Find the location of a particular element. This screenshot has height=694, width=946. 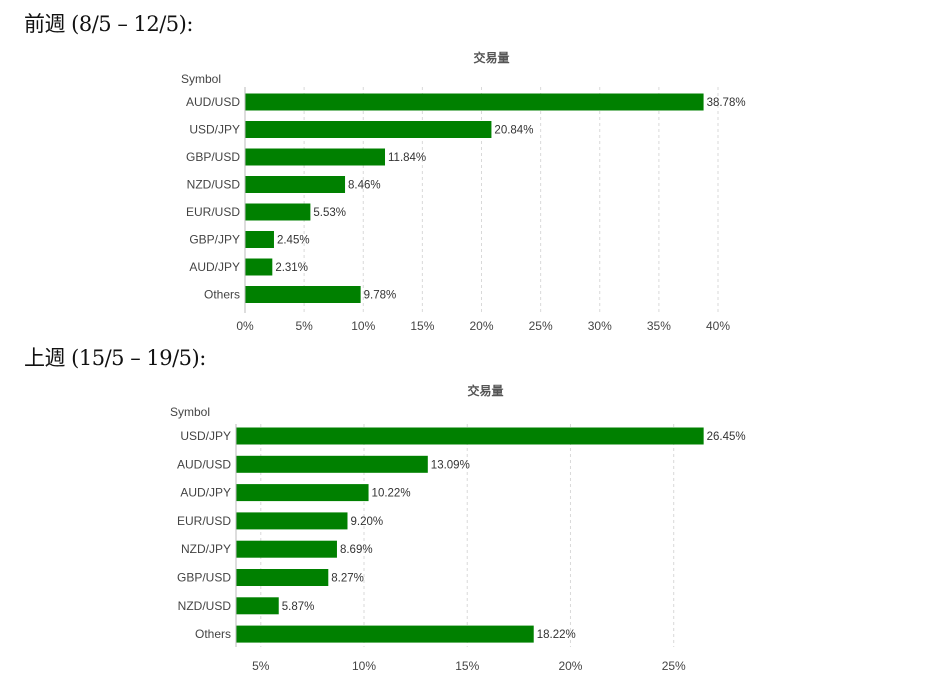

data-label: 2.45% is located at coordinates (293, 241).